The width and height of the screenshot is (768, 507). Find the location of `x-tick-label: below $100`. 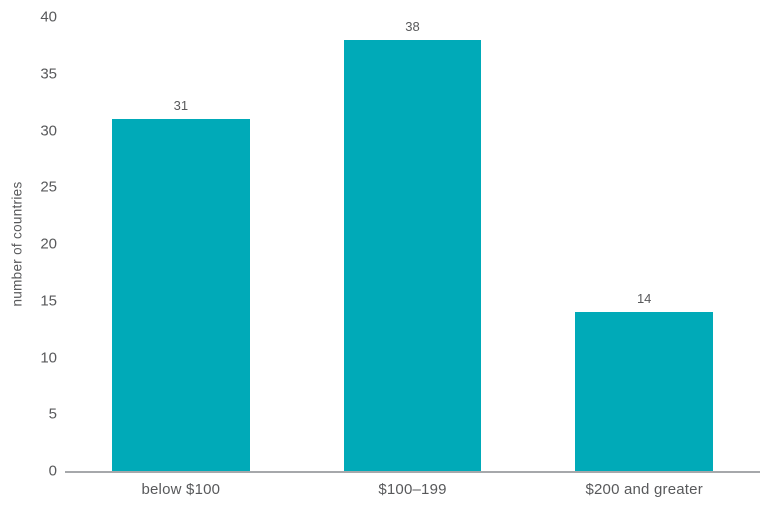

x-tick-label: below $100 is located at coordinates (181, 489).